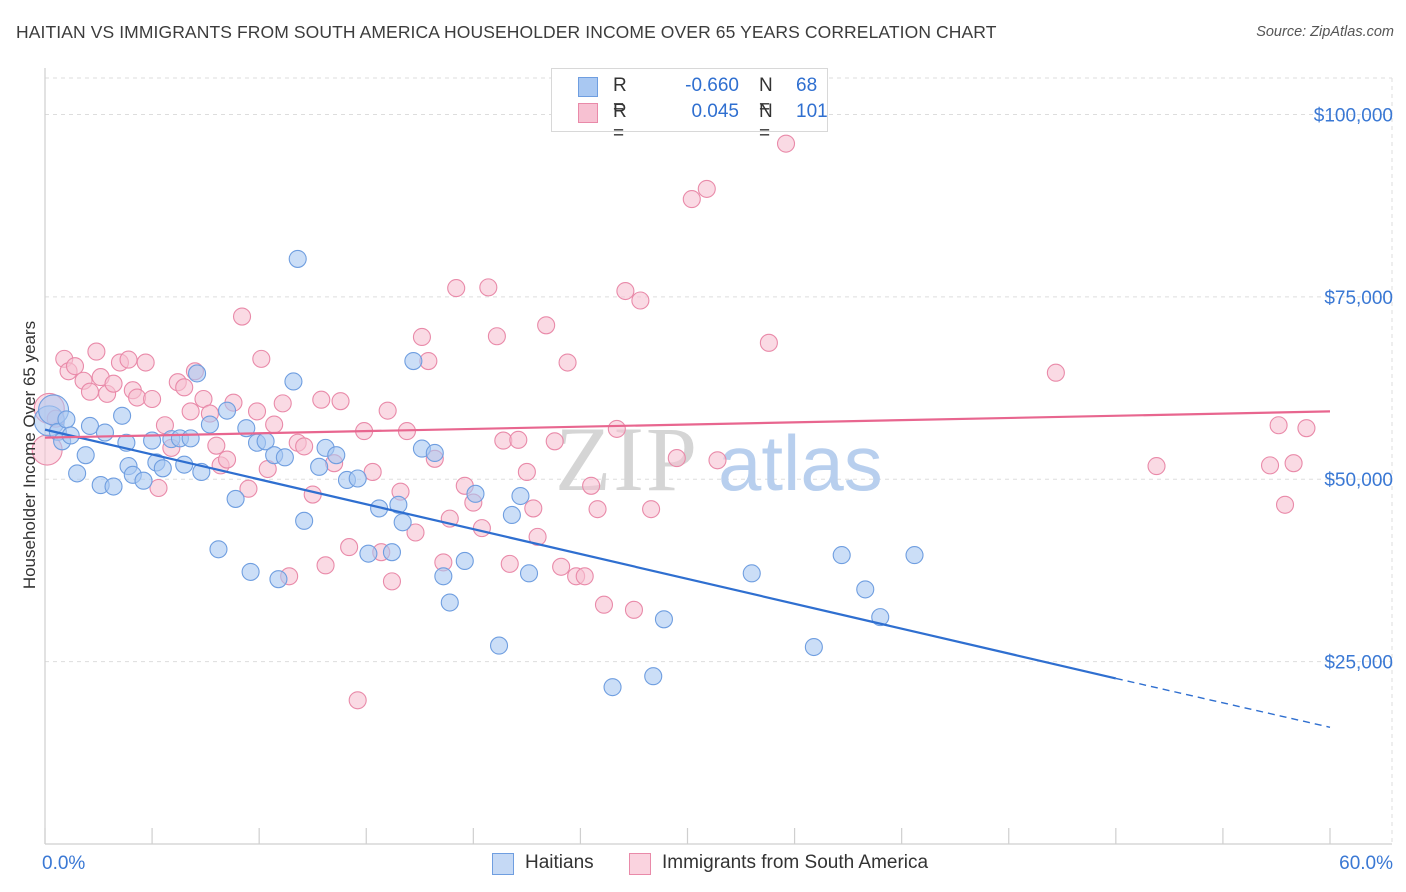 Image resolution: width=1406 pixels, height=892 pixels. What do you see at coordinates (687, 424) in the screenshot?
I see `south-america-trend-line` at bounding box center [687, 424].